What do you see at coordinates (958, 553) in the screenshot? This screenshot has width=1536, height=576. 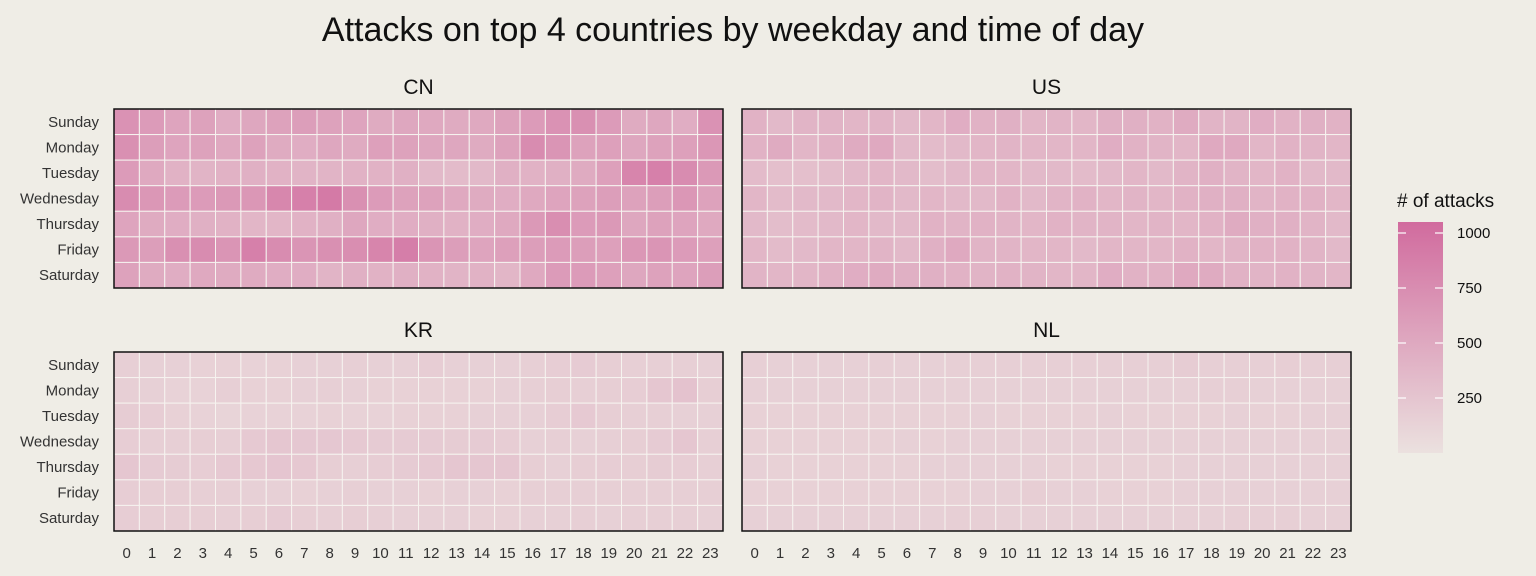 I see `hour-label: 8` at bounding box center [958, 553].